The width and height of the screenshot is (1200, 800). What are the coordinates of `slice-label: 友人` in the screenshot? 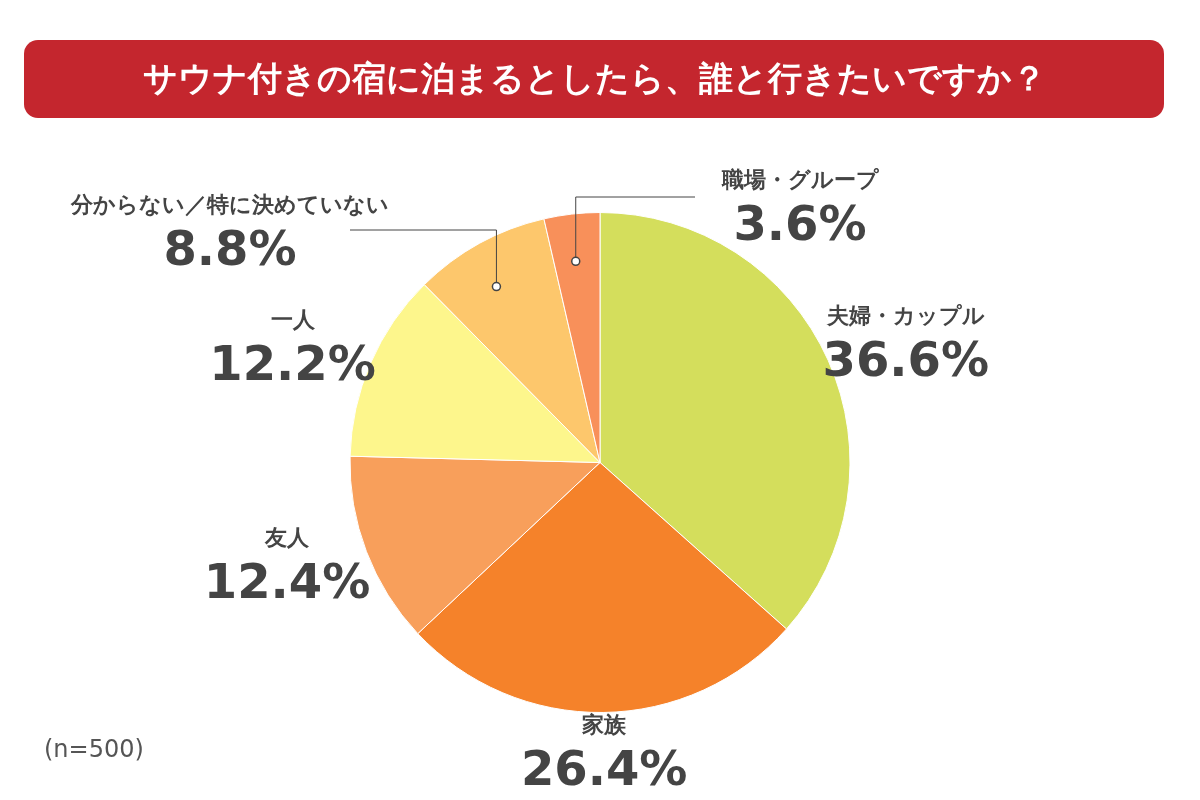 It's located at (287, 538).